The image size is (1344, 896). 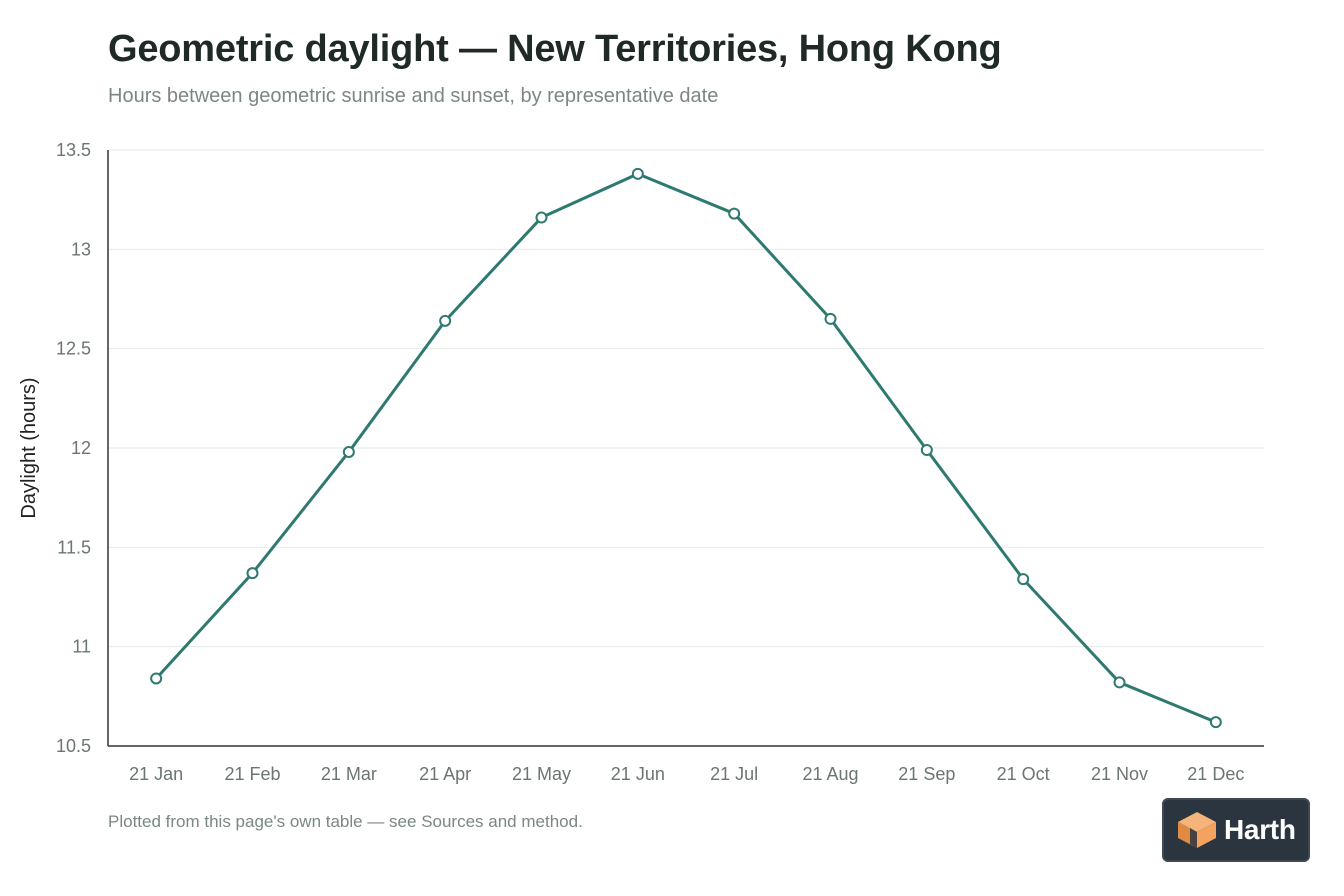 I want to click on y-tick-label: 12, so click(x=81, y=448).